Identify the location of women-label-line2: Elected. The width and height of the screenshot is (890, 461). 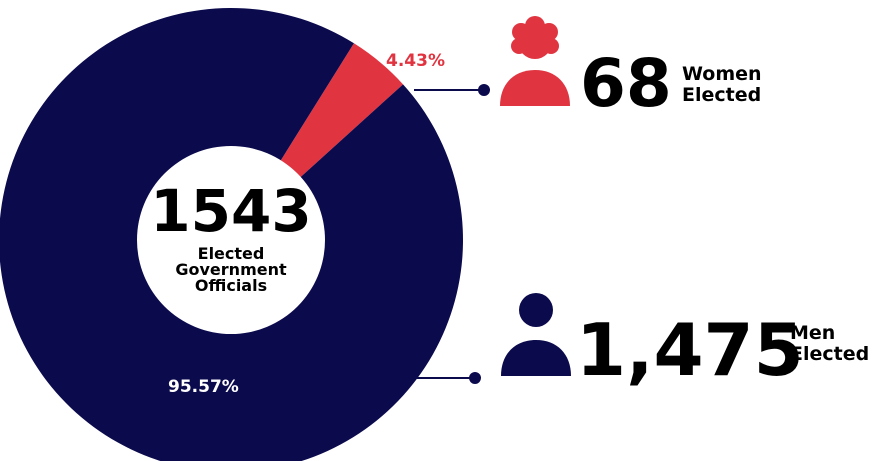
(722, 95).